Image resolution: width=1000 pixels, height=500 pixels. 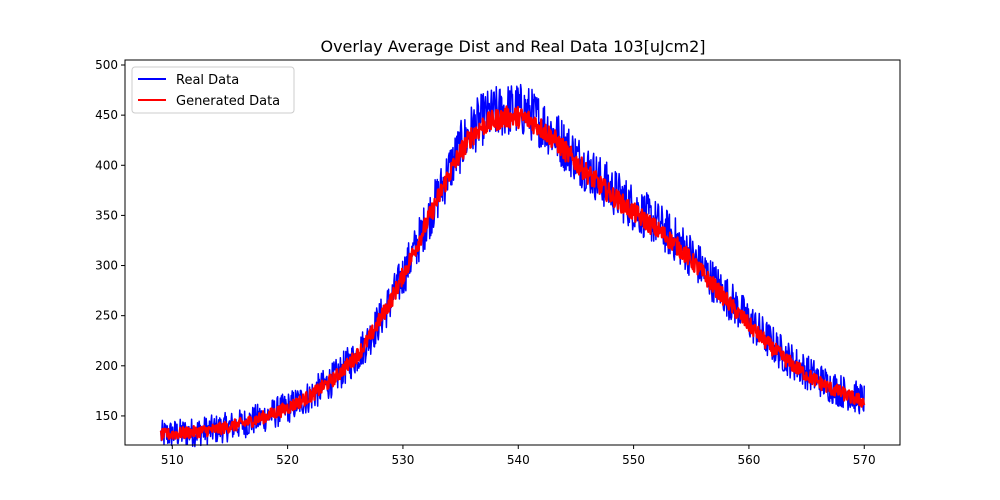 I want to click on y-tick-label: 500, so click(x=106, y=65).